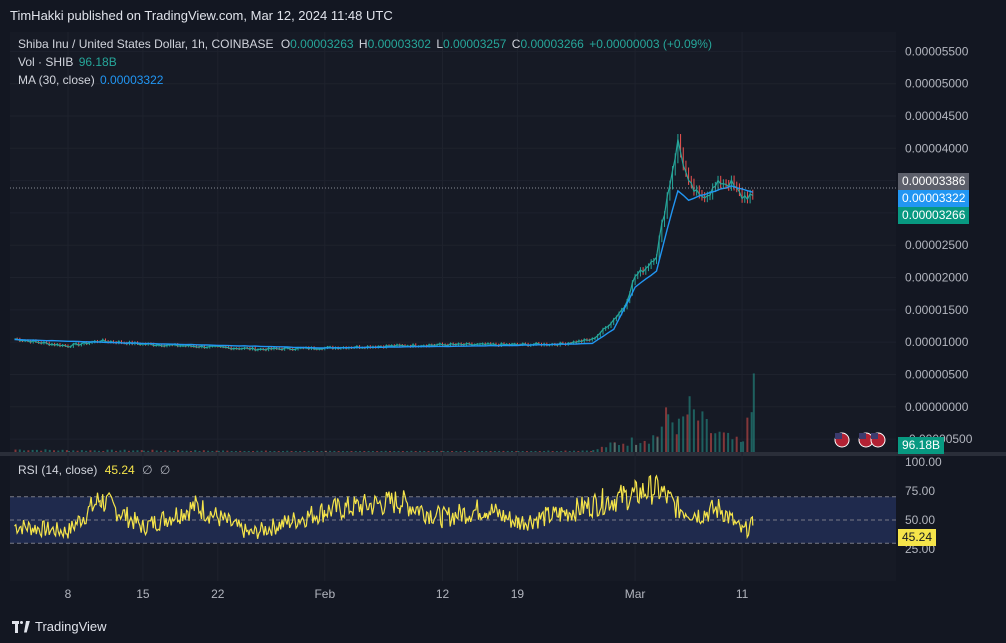 The image size is (1006, 643). What do you see at coordinates (384, 507) in the screenshot?
I see `rsi-series-line` at bounding box center [384, 507].